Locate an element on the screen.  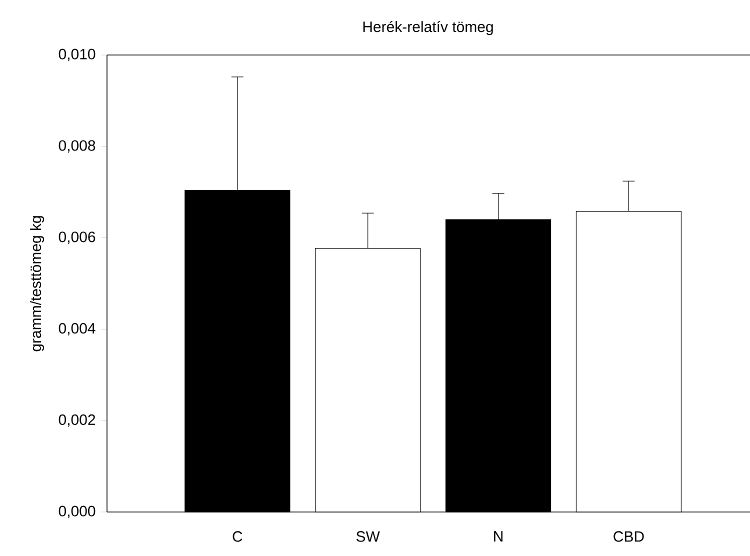
x-tick-label: CBD is located at coordinates (629, 536).